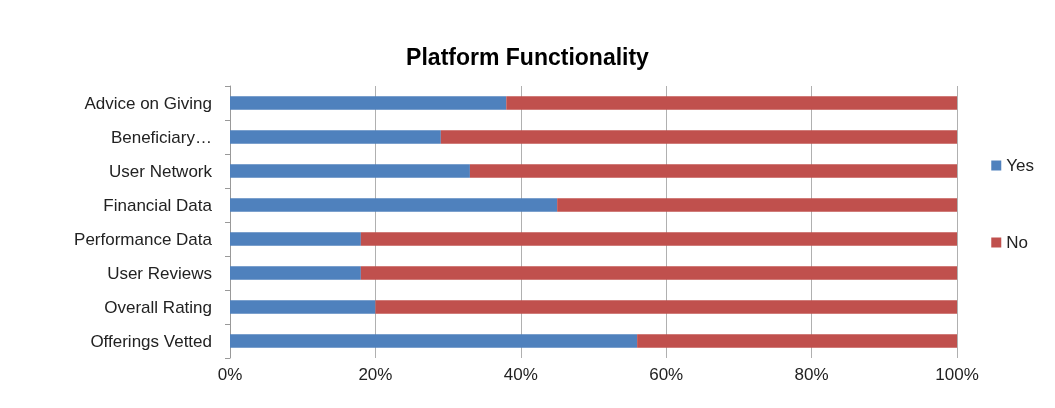  I want to click on y-tick-label: Overall Rating, so click(158, 307).